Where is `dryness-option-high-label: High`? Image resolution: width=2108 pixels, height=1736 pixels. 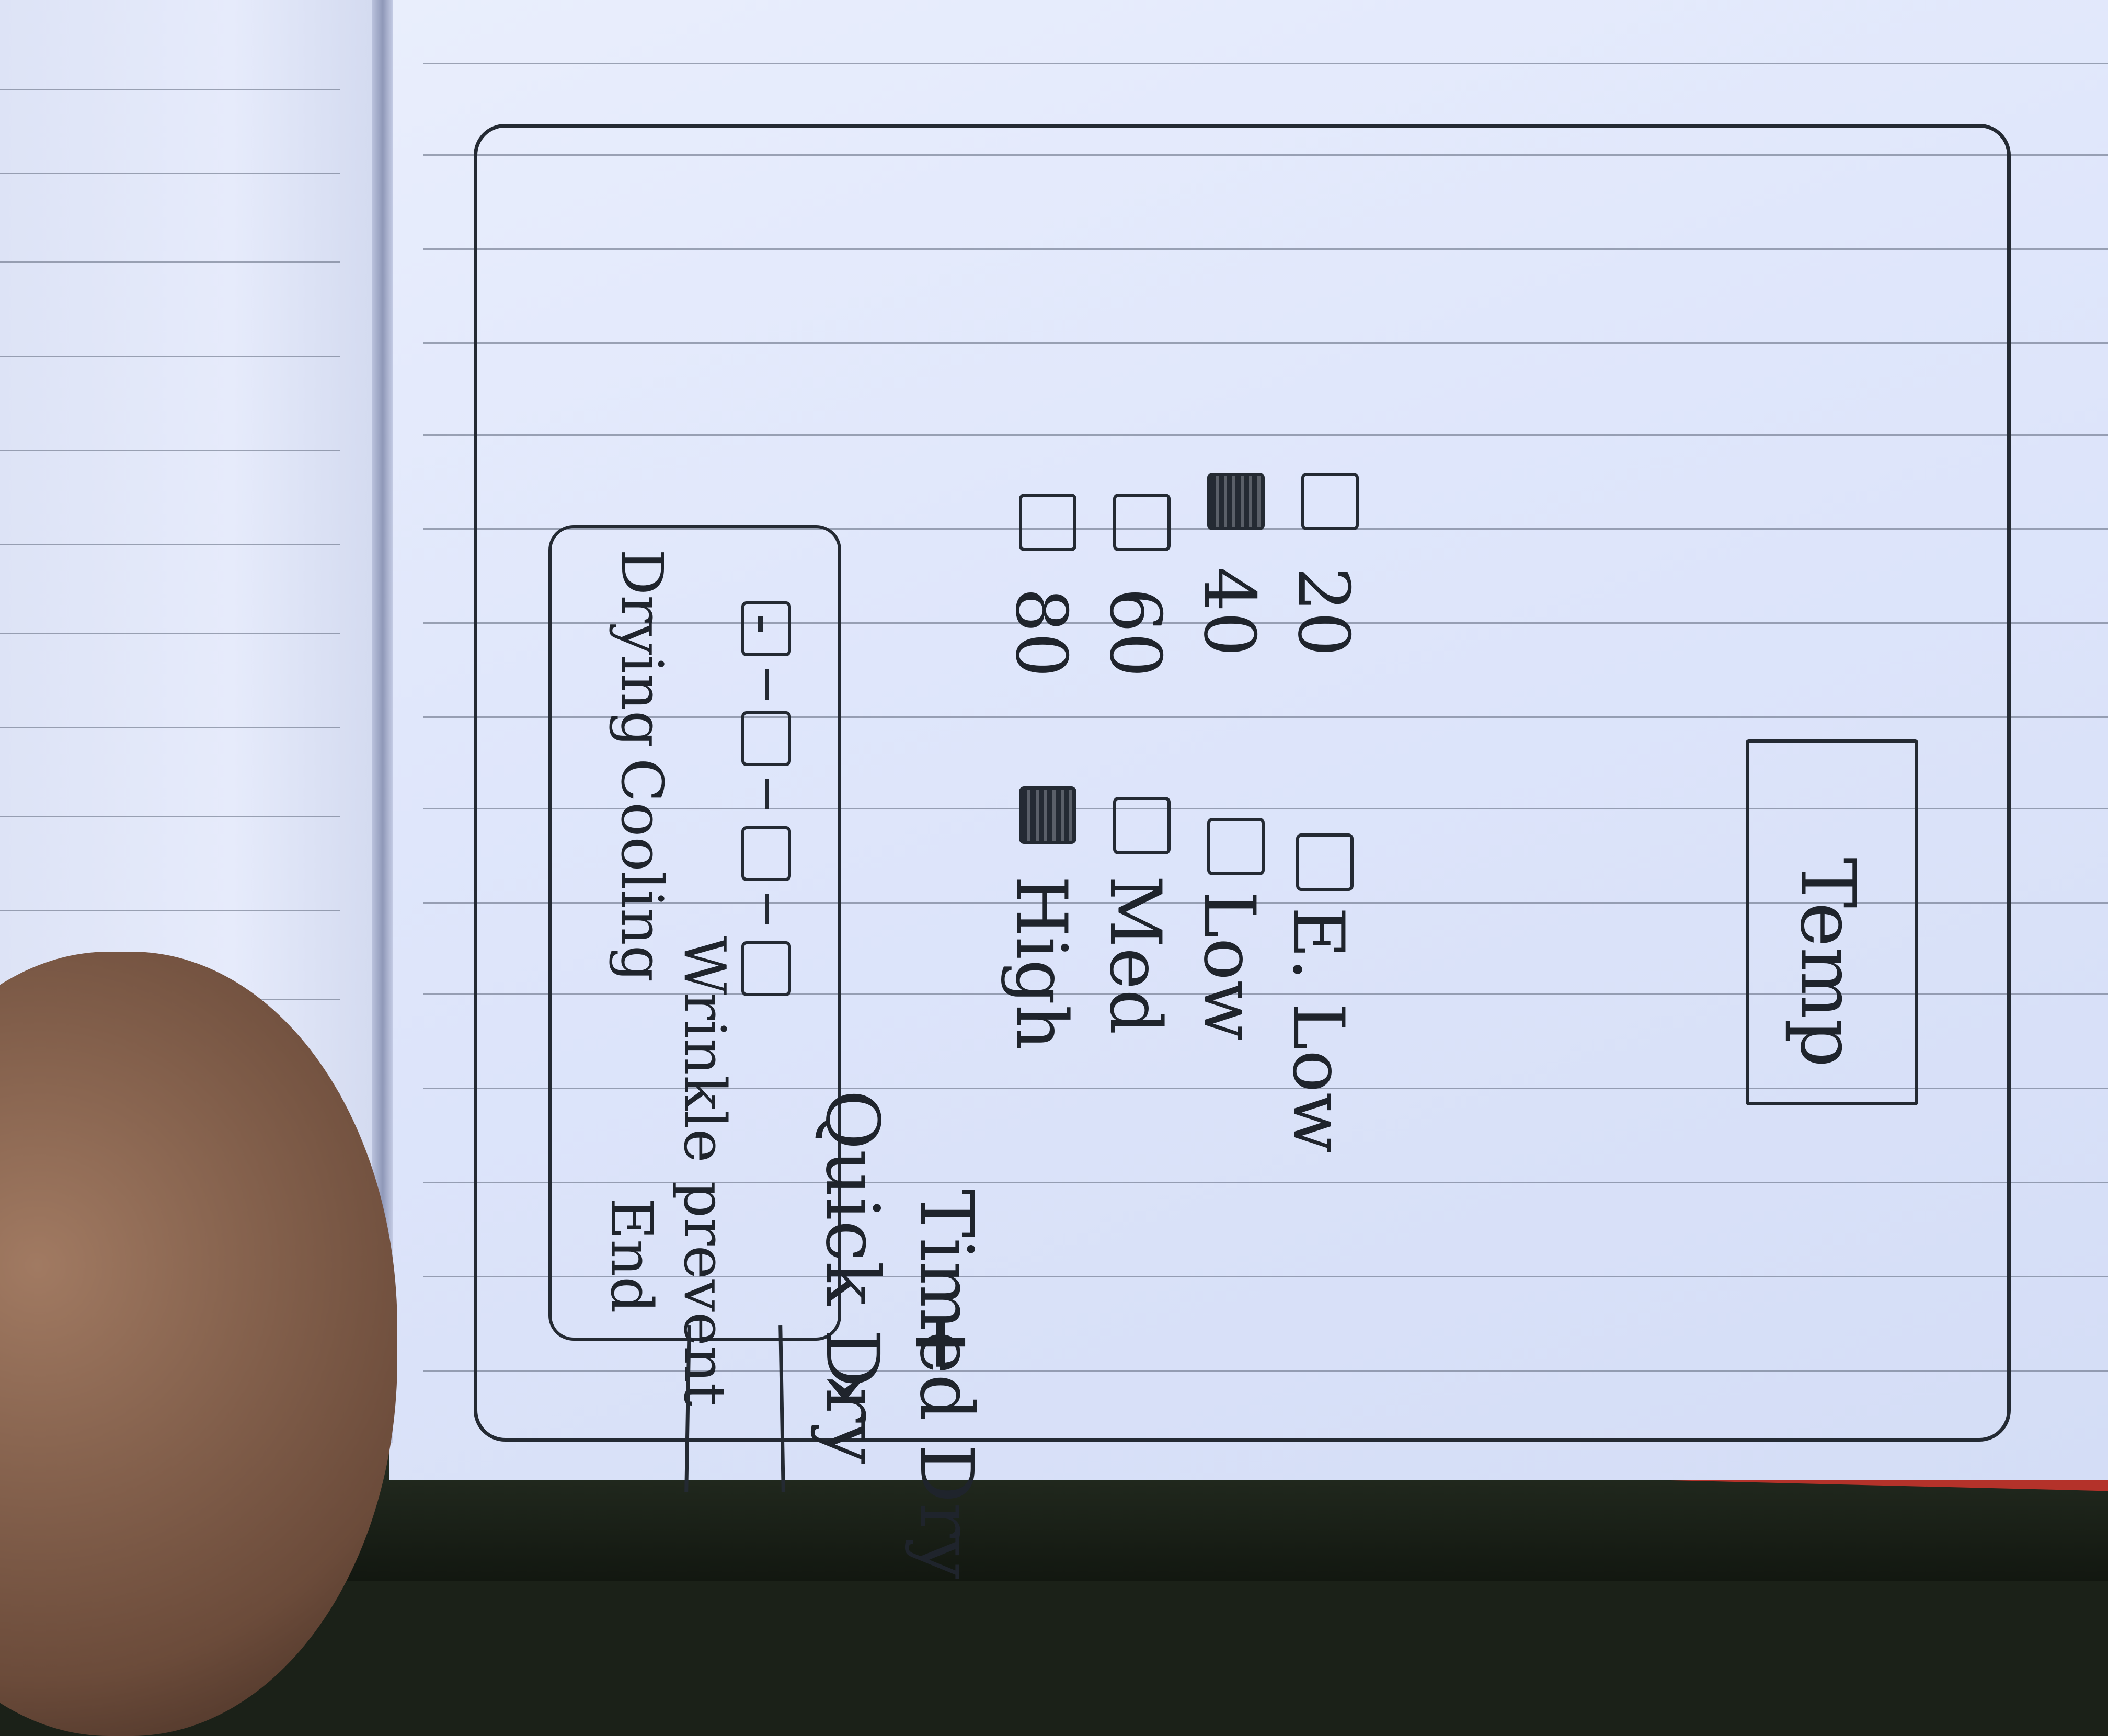
dryness-option-high-label: High is located at coordinates (1041, 963).